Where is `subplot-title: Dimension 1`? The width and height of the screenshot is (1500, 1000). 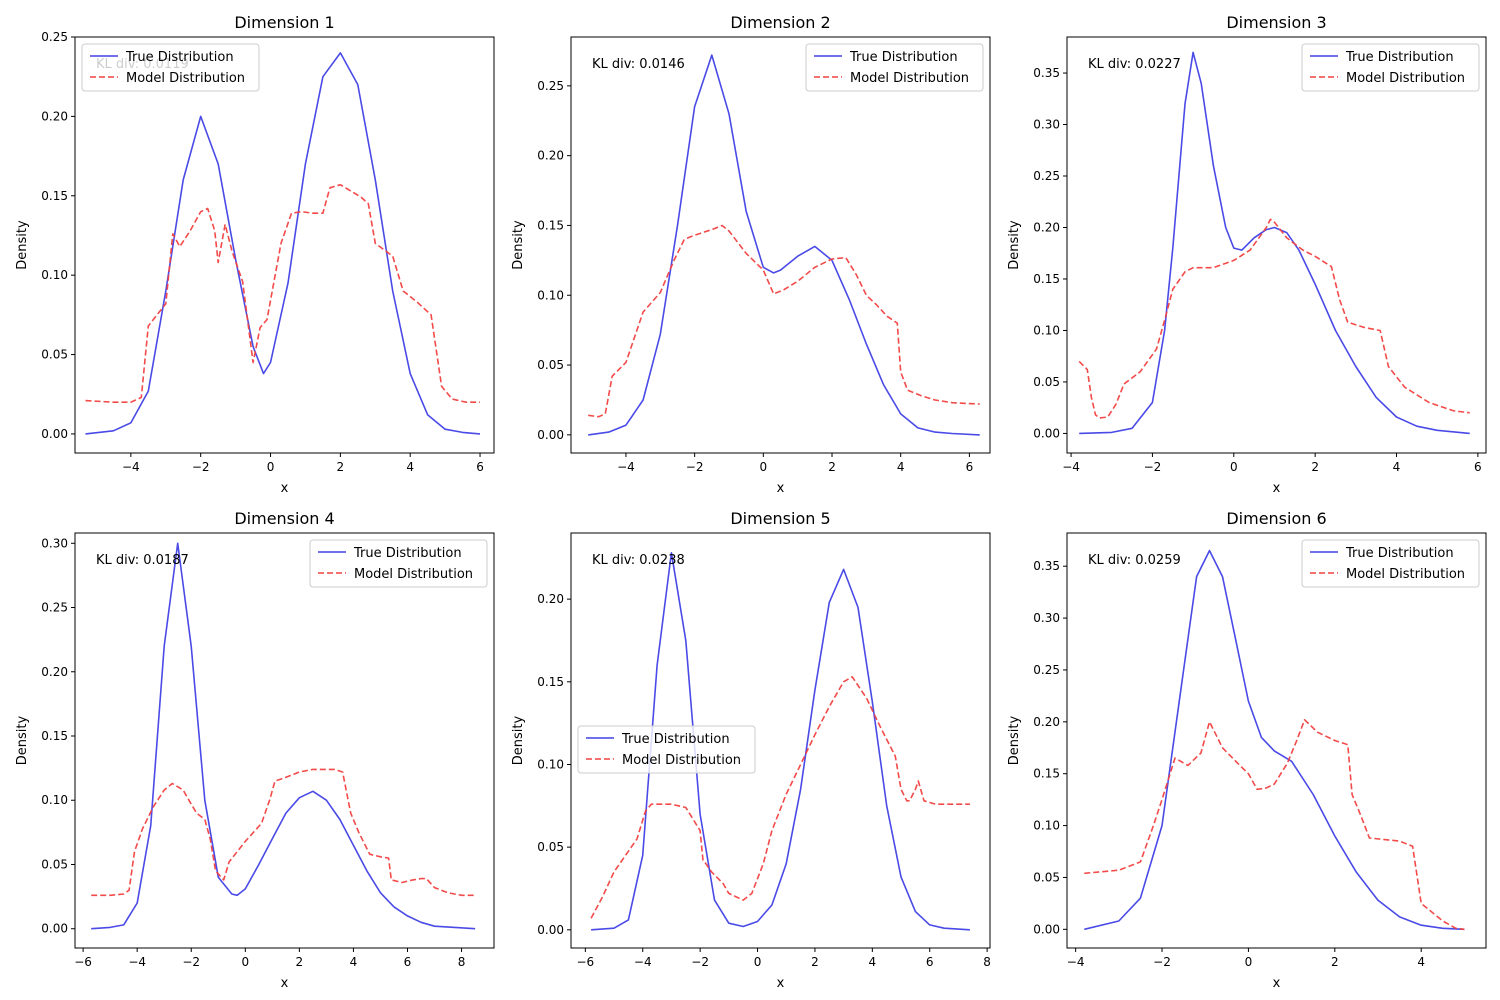
subplot-title: Dimension 1 is located at coordinates (284, 22).